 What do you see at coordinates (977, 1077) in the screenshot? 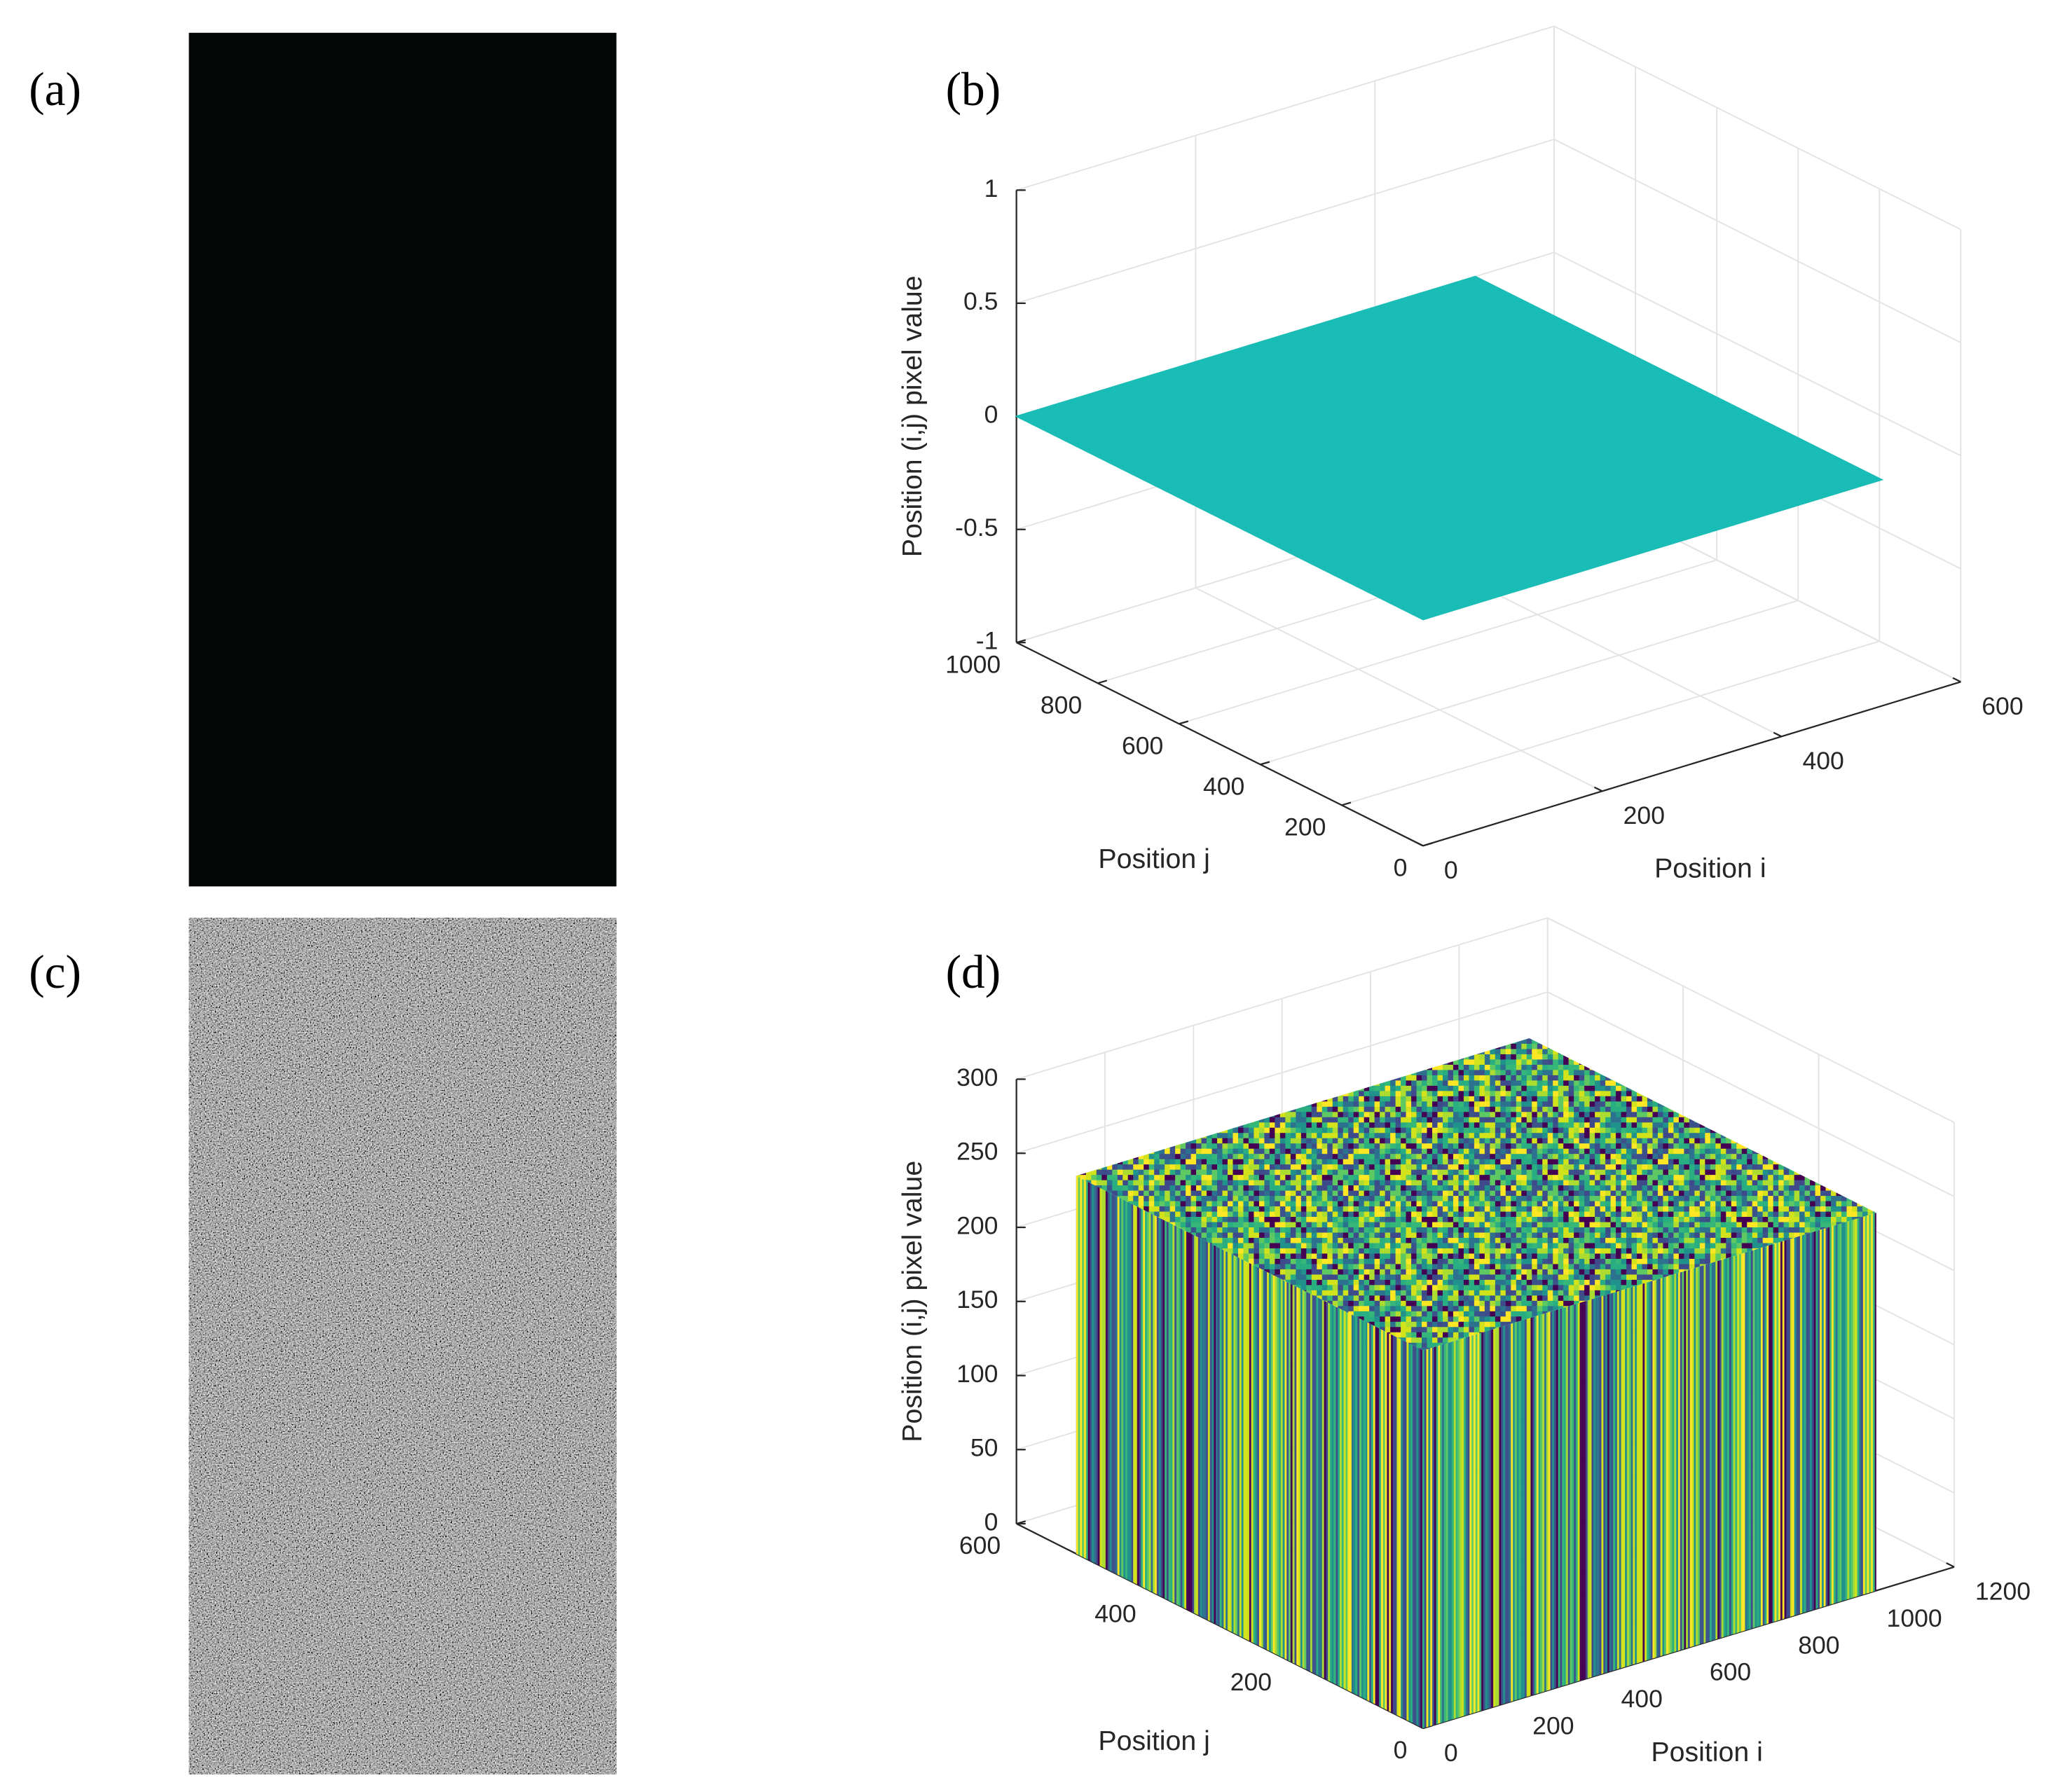
I see `z-tick-label: 300` at bounding box center [977, 1077].